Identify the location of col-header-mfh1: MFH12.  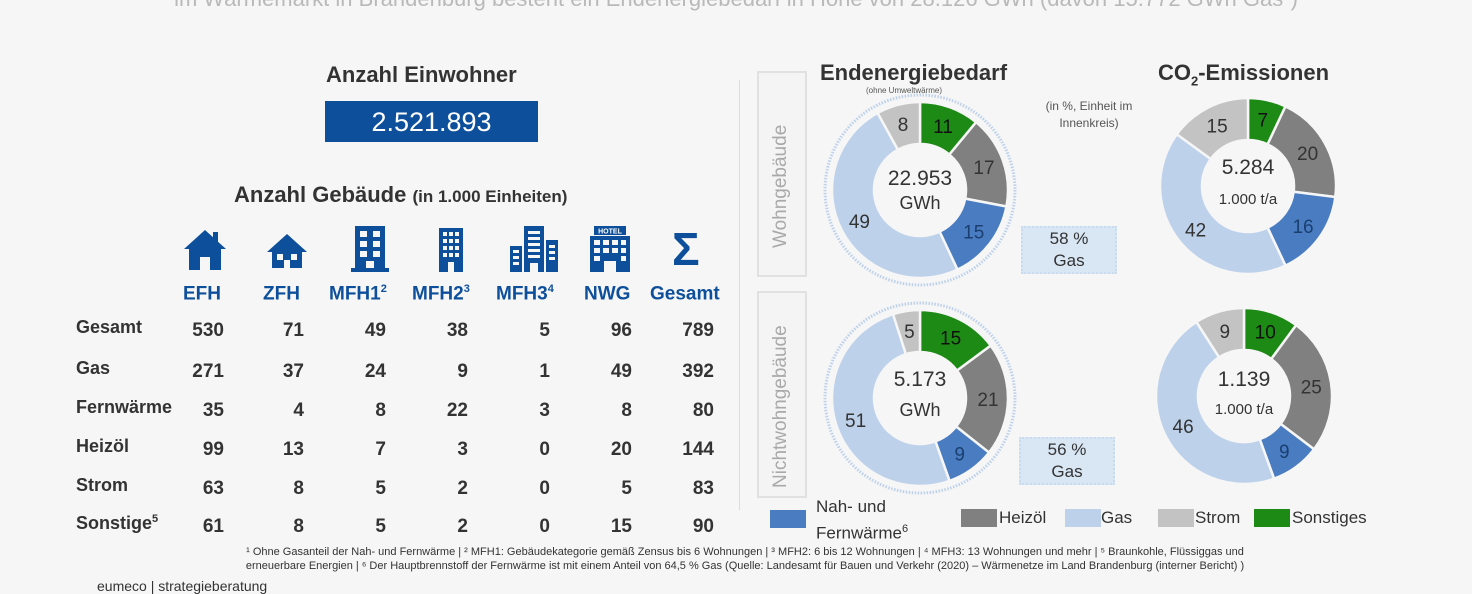
(358, 294).